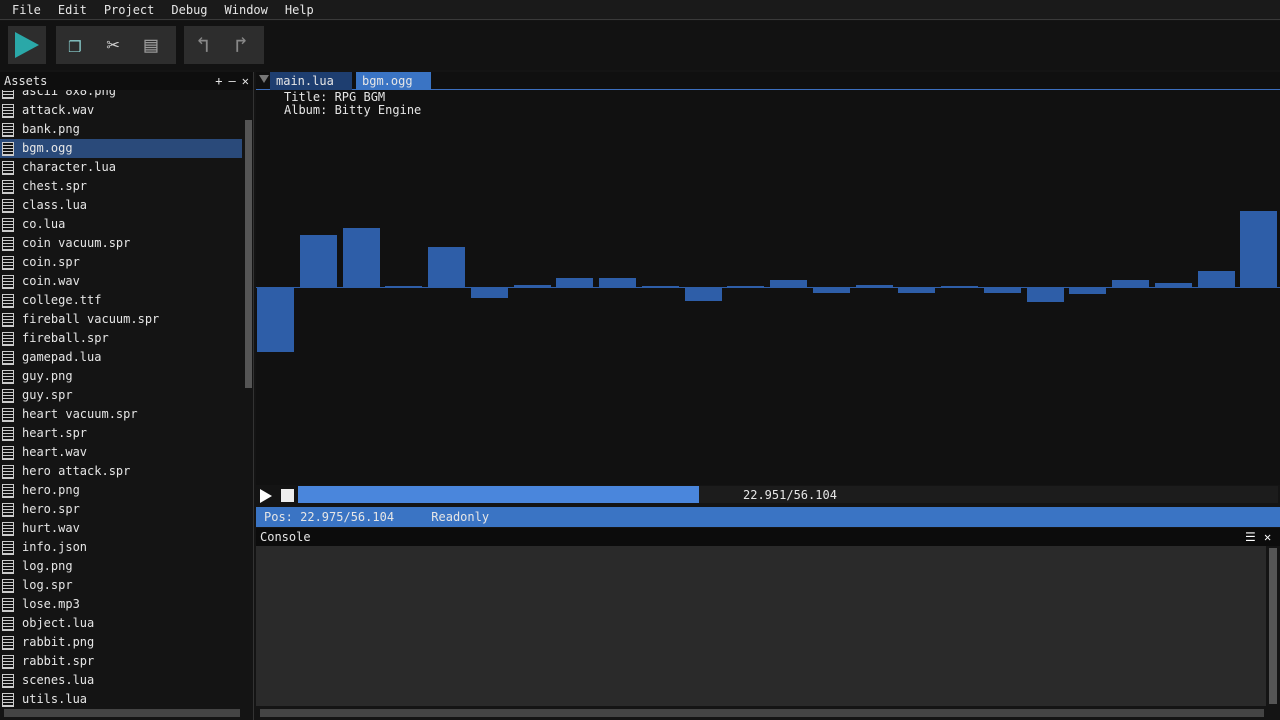 The height and width of the screenshot is (720, 1280). I want to click on undo-icon: ↰, so click(203, 45).